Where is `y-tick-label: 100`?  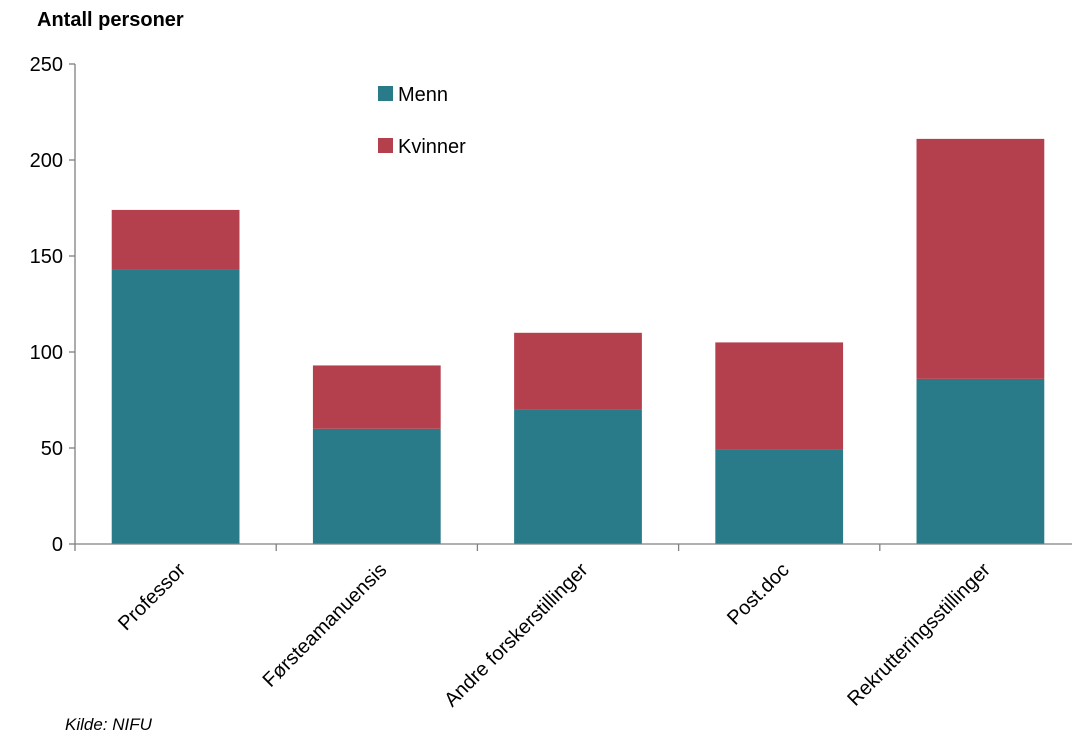
y-tick-label: 100 is located at coordinates (46, 353).